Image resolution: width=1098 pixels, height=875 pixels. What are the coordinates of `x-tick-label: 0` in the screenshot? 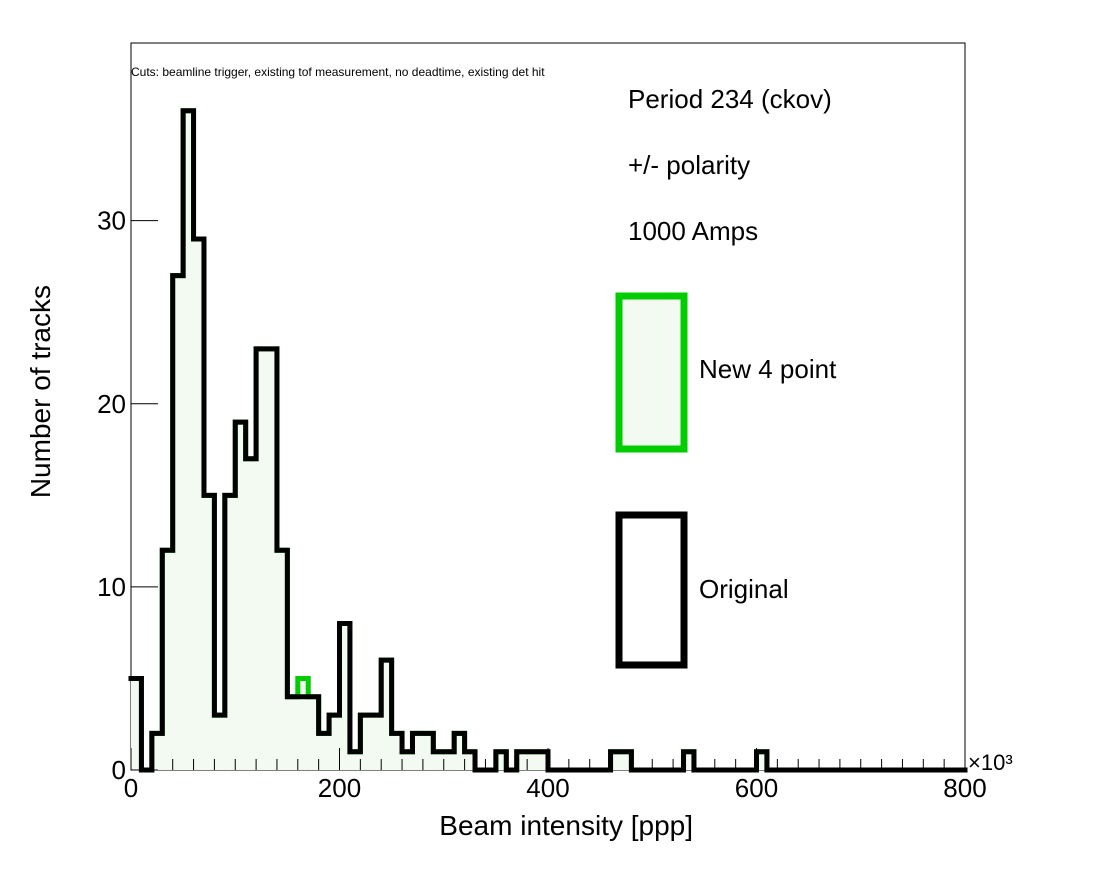 It's located at (131, 788).